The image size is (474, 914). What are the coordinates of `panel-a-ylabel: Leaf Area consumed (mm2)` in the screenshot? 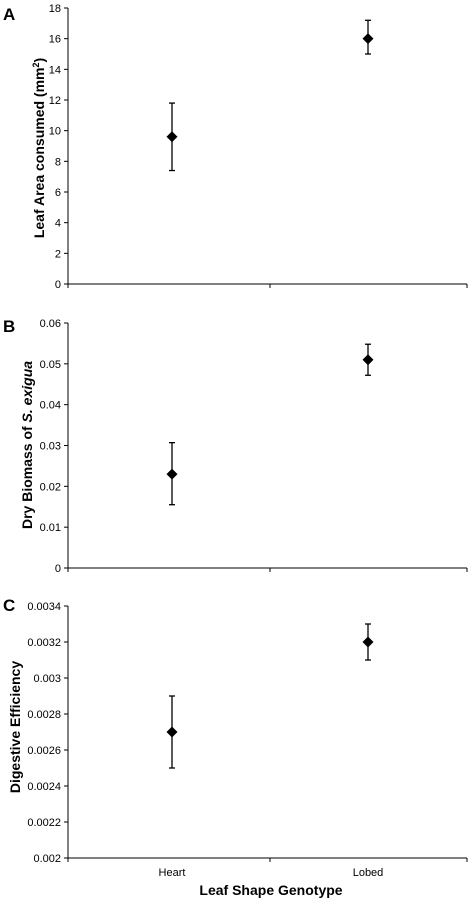 It's located at (39, 148).